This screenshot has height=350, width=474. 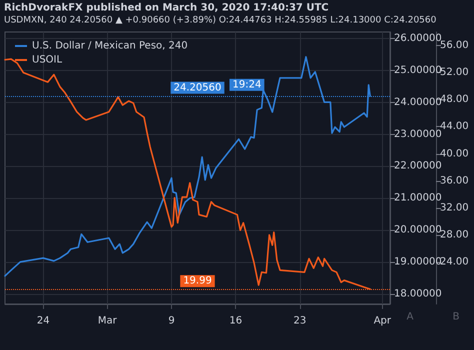 I want to click on x-tick-label: Apr, so click(x=383, y=321).